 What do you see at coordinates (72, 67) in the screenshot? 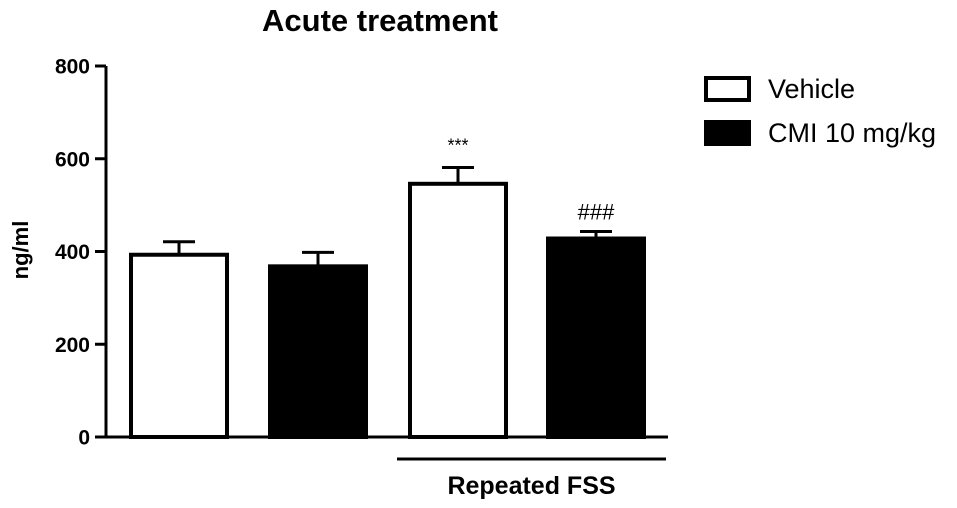
I see `y-tick-label: 800` at bounding box center [72, 67].